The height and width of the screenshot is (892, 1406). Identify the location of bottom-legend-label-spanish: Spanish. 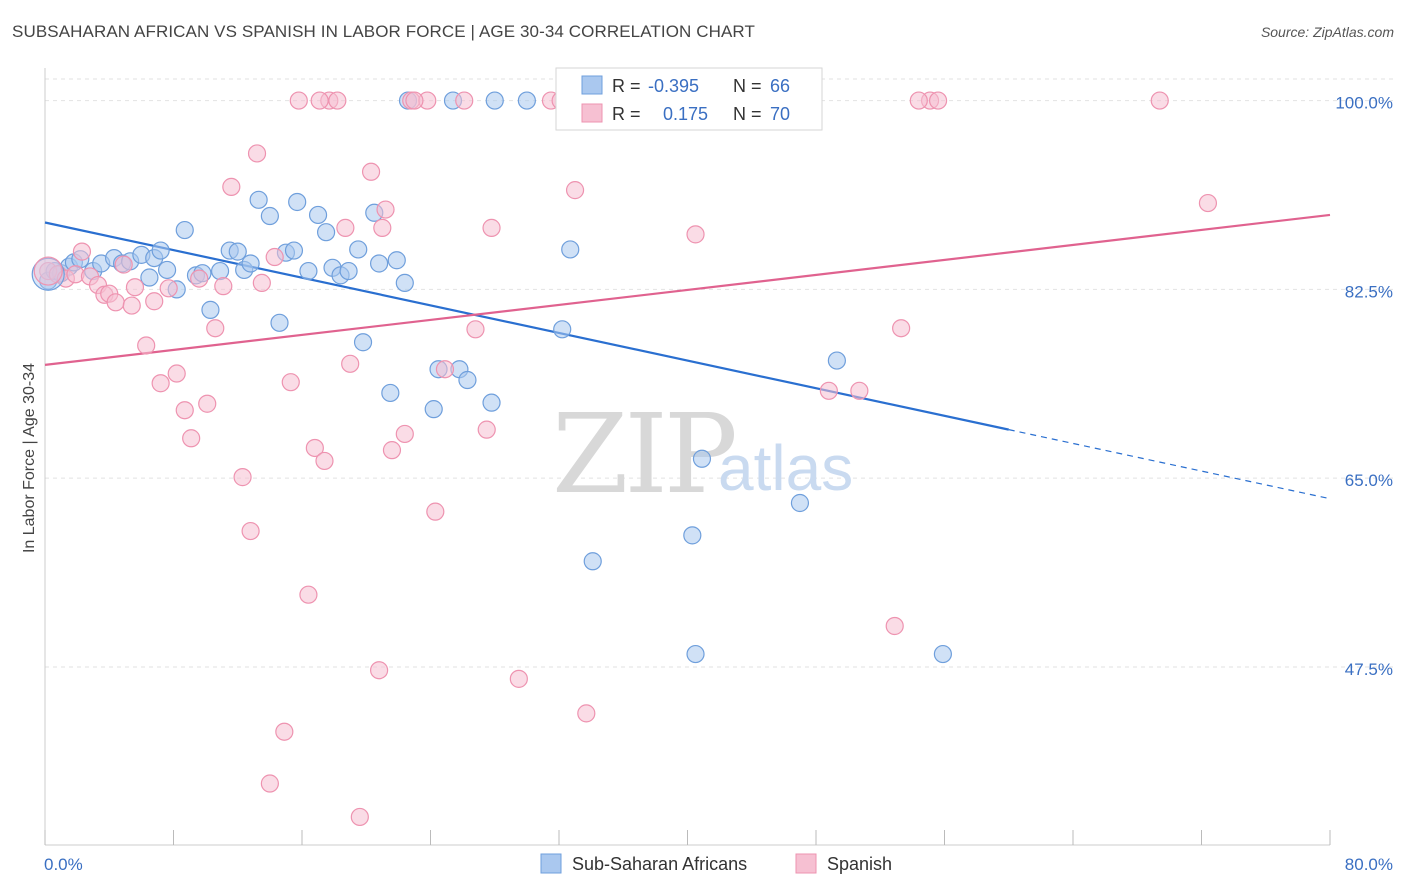
(859, 864).